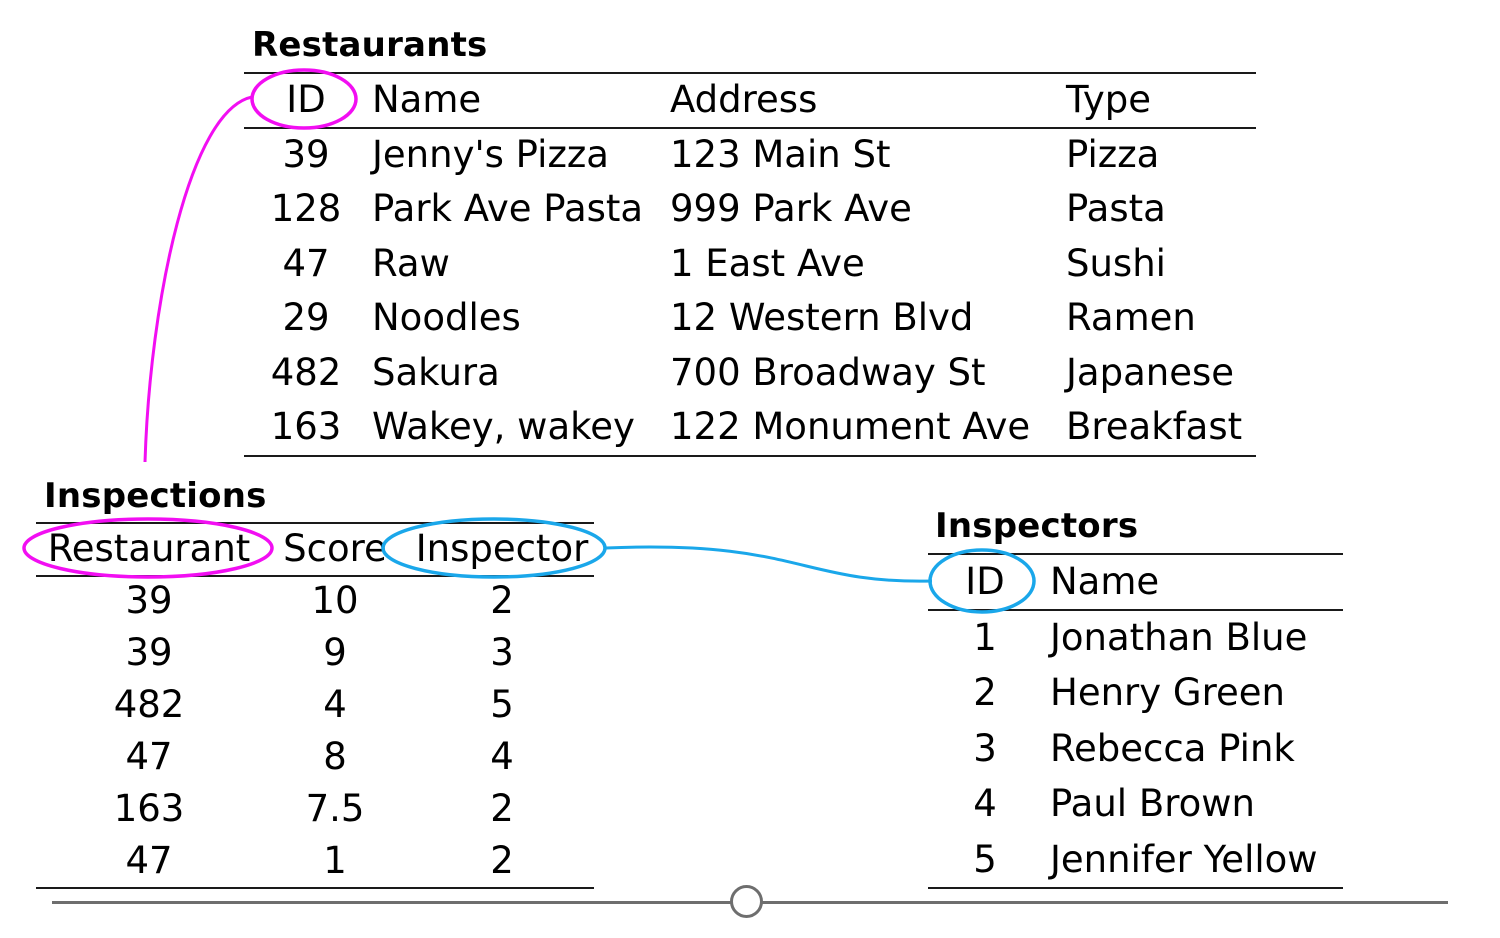  I want to click on inspections-header-restaurant: Restaurant, so click(149, 548).